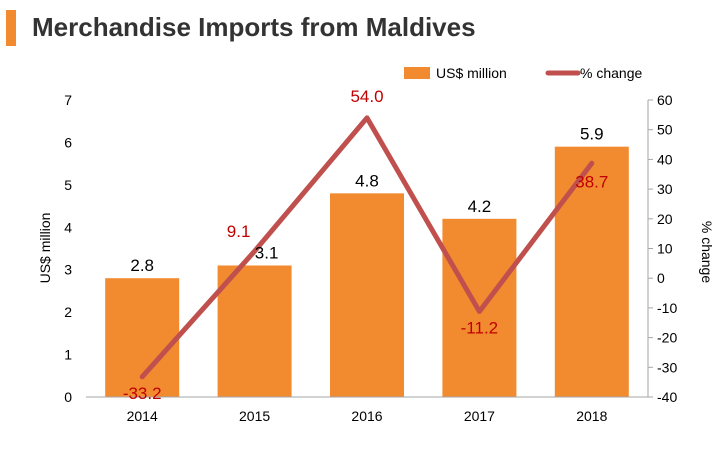 This screenshot has width=720, height=450. Describe the element at coordinates (611, 73) in the screenshot. I see `legend-label-line: % change` at that location.